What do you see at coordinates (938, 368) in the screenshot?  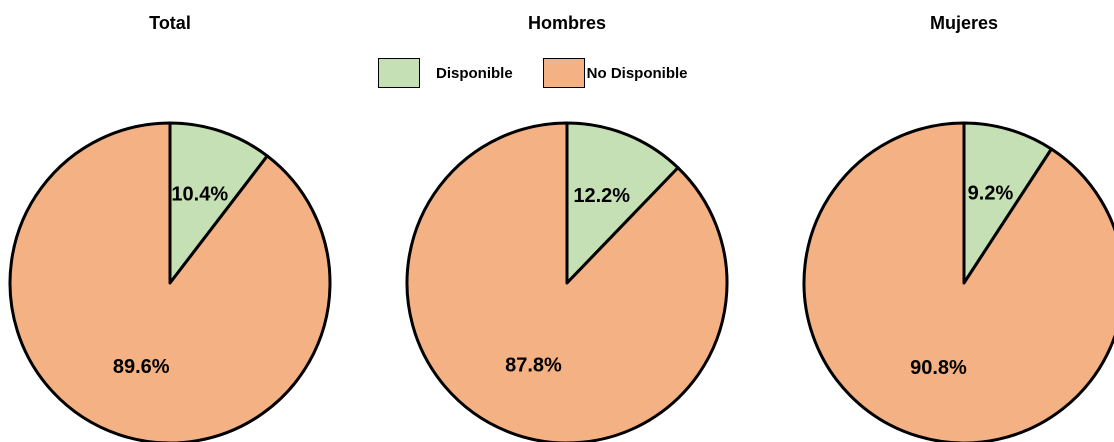 I see `pie-label-mujeres-no-disponible: 90.8%` at bounding box center [938, 368].